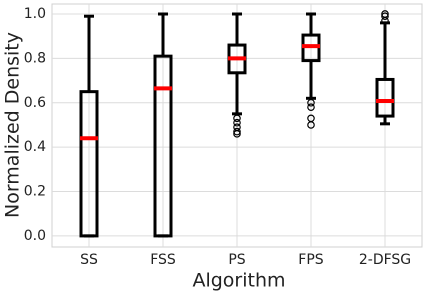 The width and height of the screenshot is (426, 292). What do you see at coordinates (35, 14) in the screenshot?
I see `y-tick-label: 1.0` at bounding box center [35, 14].